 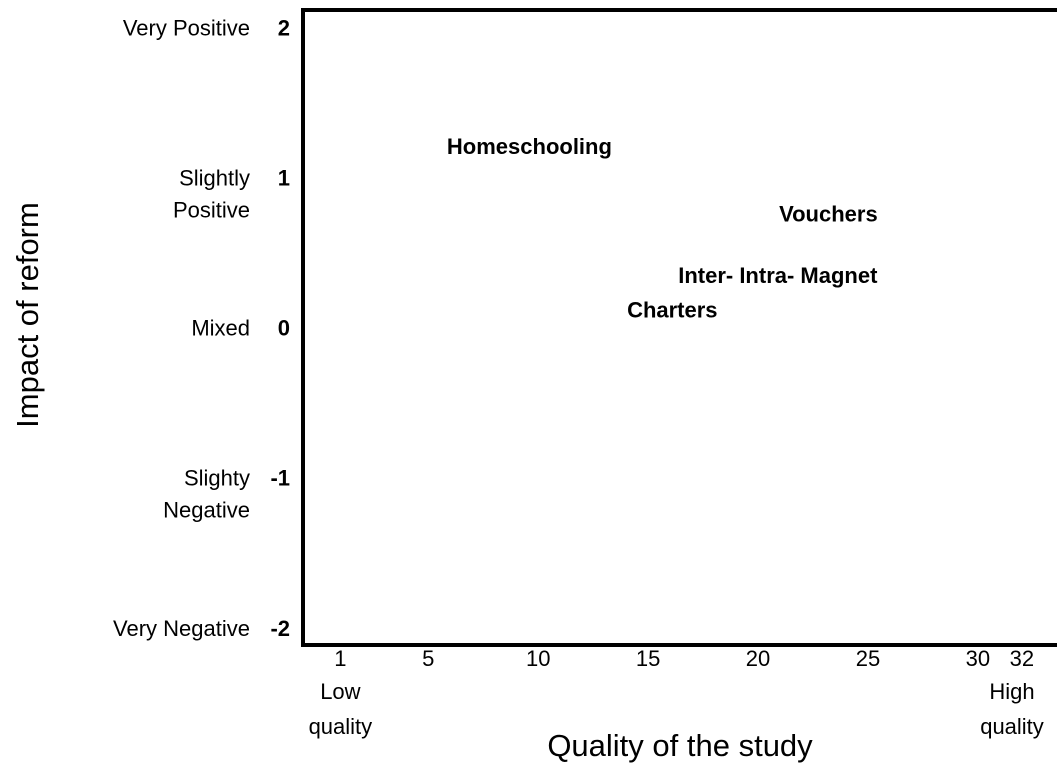 What do you see at coordinates (680, 745) in the screenshot?
I see `x-axis-title: Quality of the study` at bounding box center [680, 745].